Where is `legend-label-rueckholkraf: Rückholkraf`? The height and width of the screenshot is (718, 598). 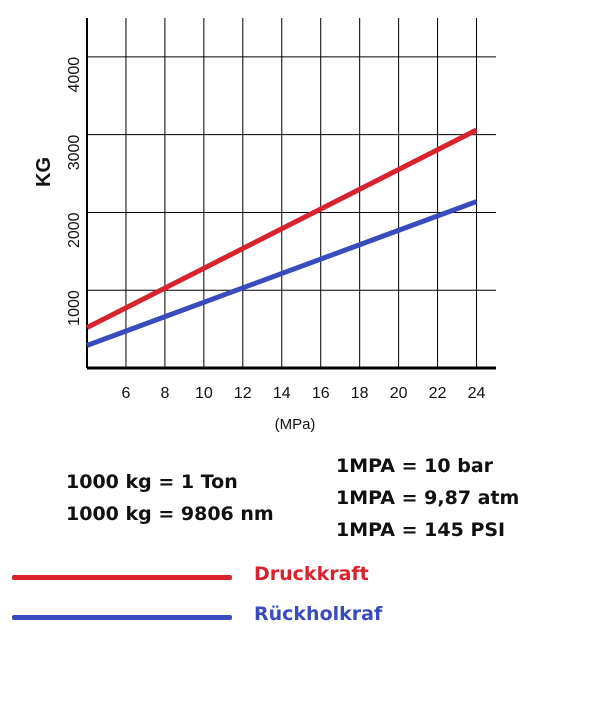
legend-label-rueckholkraf: Rückholkraf is located at coordinates (318, 614).